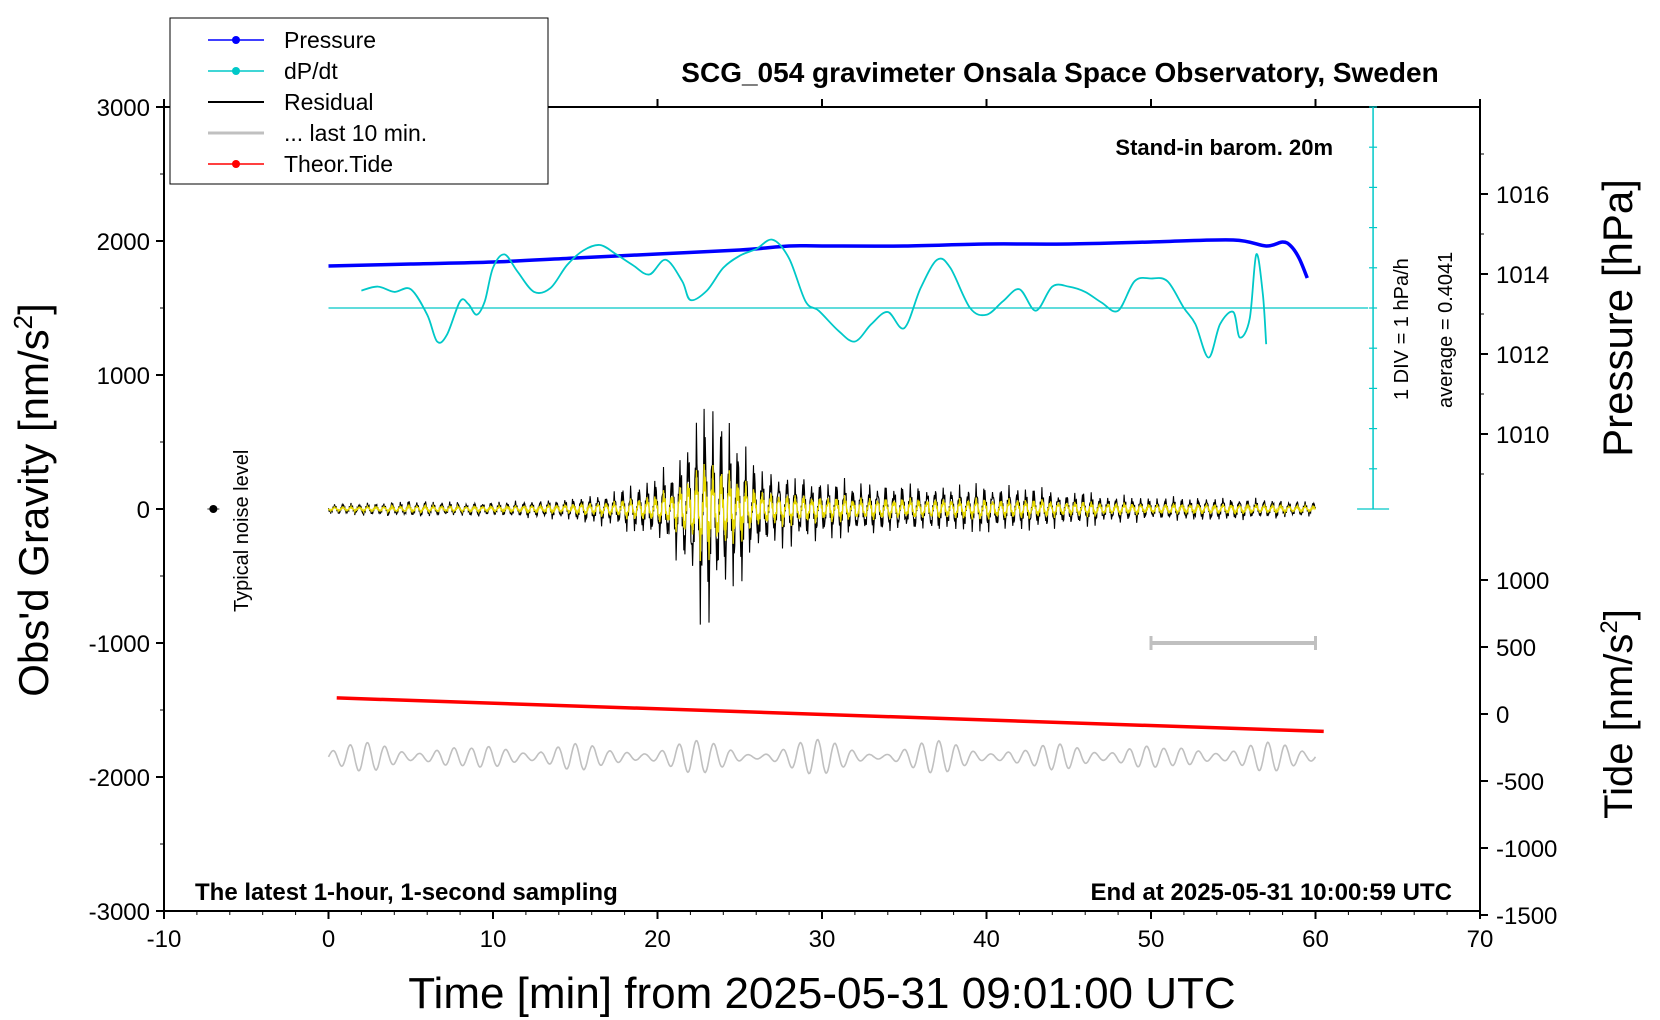 The width and height of the screenshot is (1660, 1020). I want to click on chart-extras, so click(762, 577).